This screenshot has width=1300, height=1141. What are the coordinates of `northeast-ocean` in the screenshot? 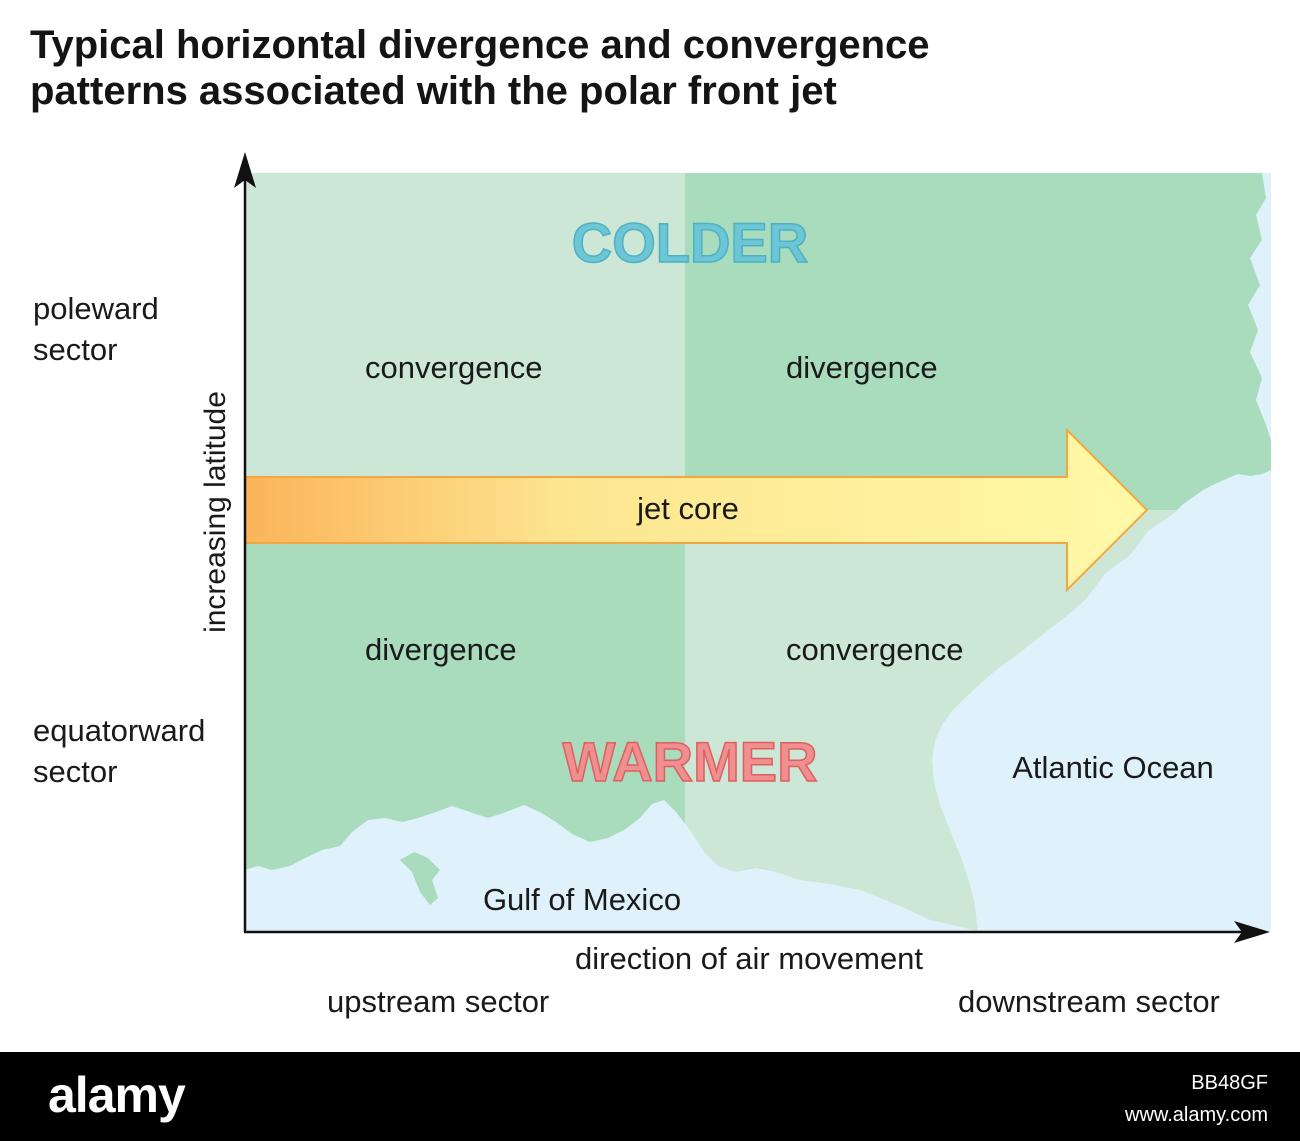 It's located at (1259, 306).